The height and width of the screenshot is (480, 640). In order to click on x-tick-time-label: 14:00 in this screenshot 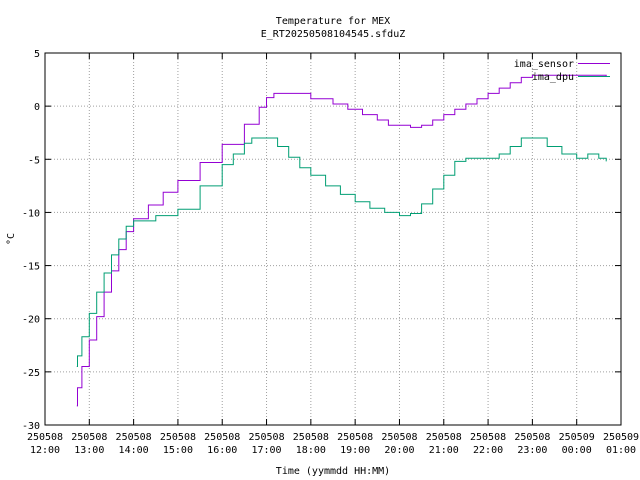, I will do `click(134, 450)`.